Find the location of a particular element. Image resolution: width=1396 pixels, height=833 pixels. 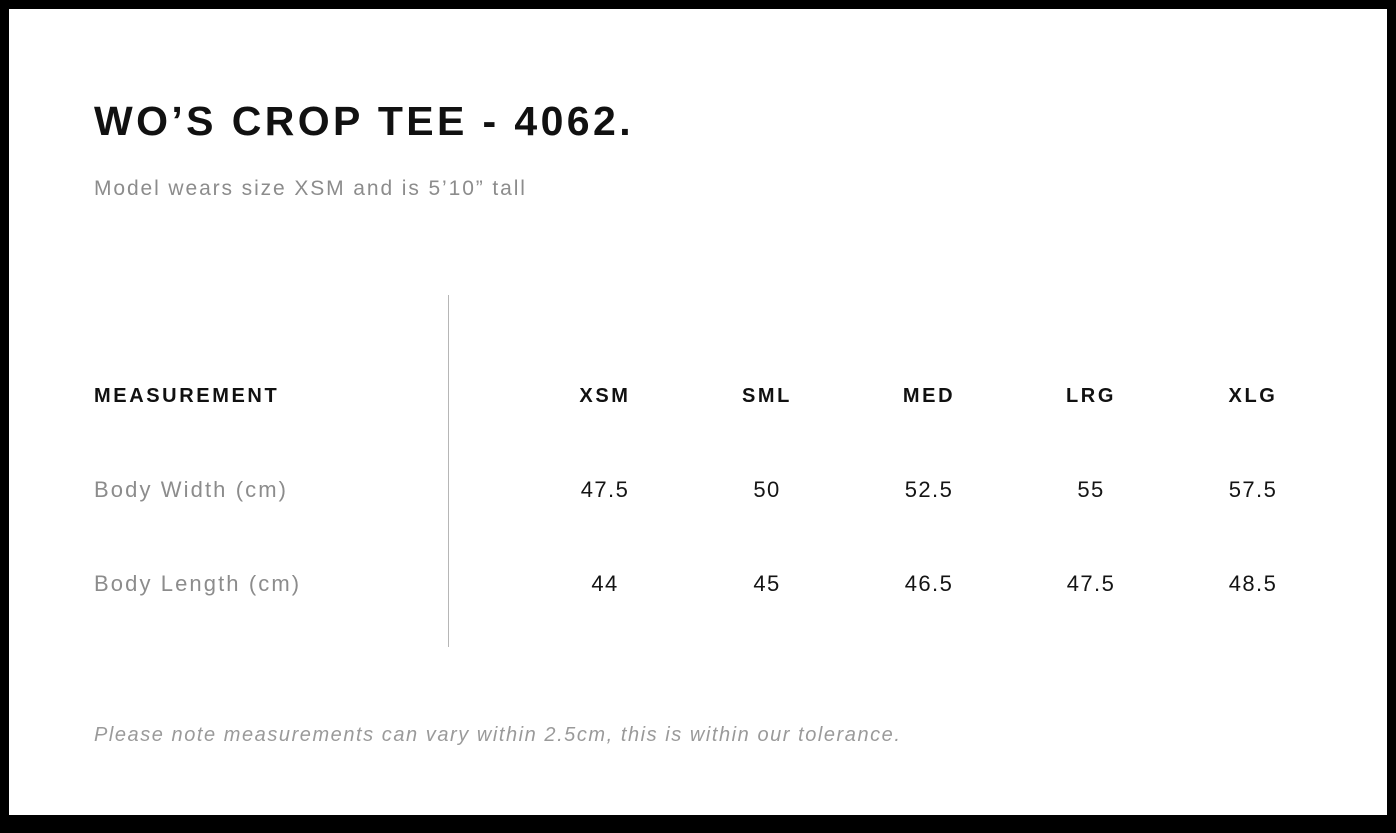

row-label-body-length: Body Length (cm) is located at coordinates (198, 583).